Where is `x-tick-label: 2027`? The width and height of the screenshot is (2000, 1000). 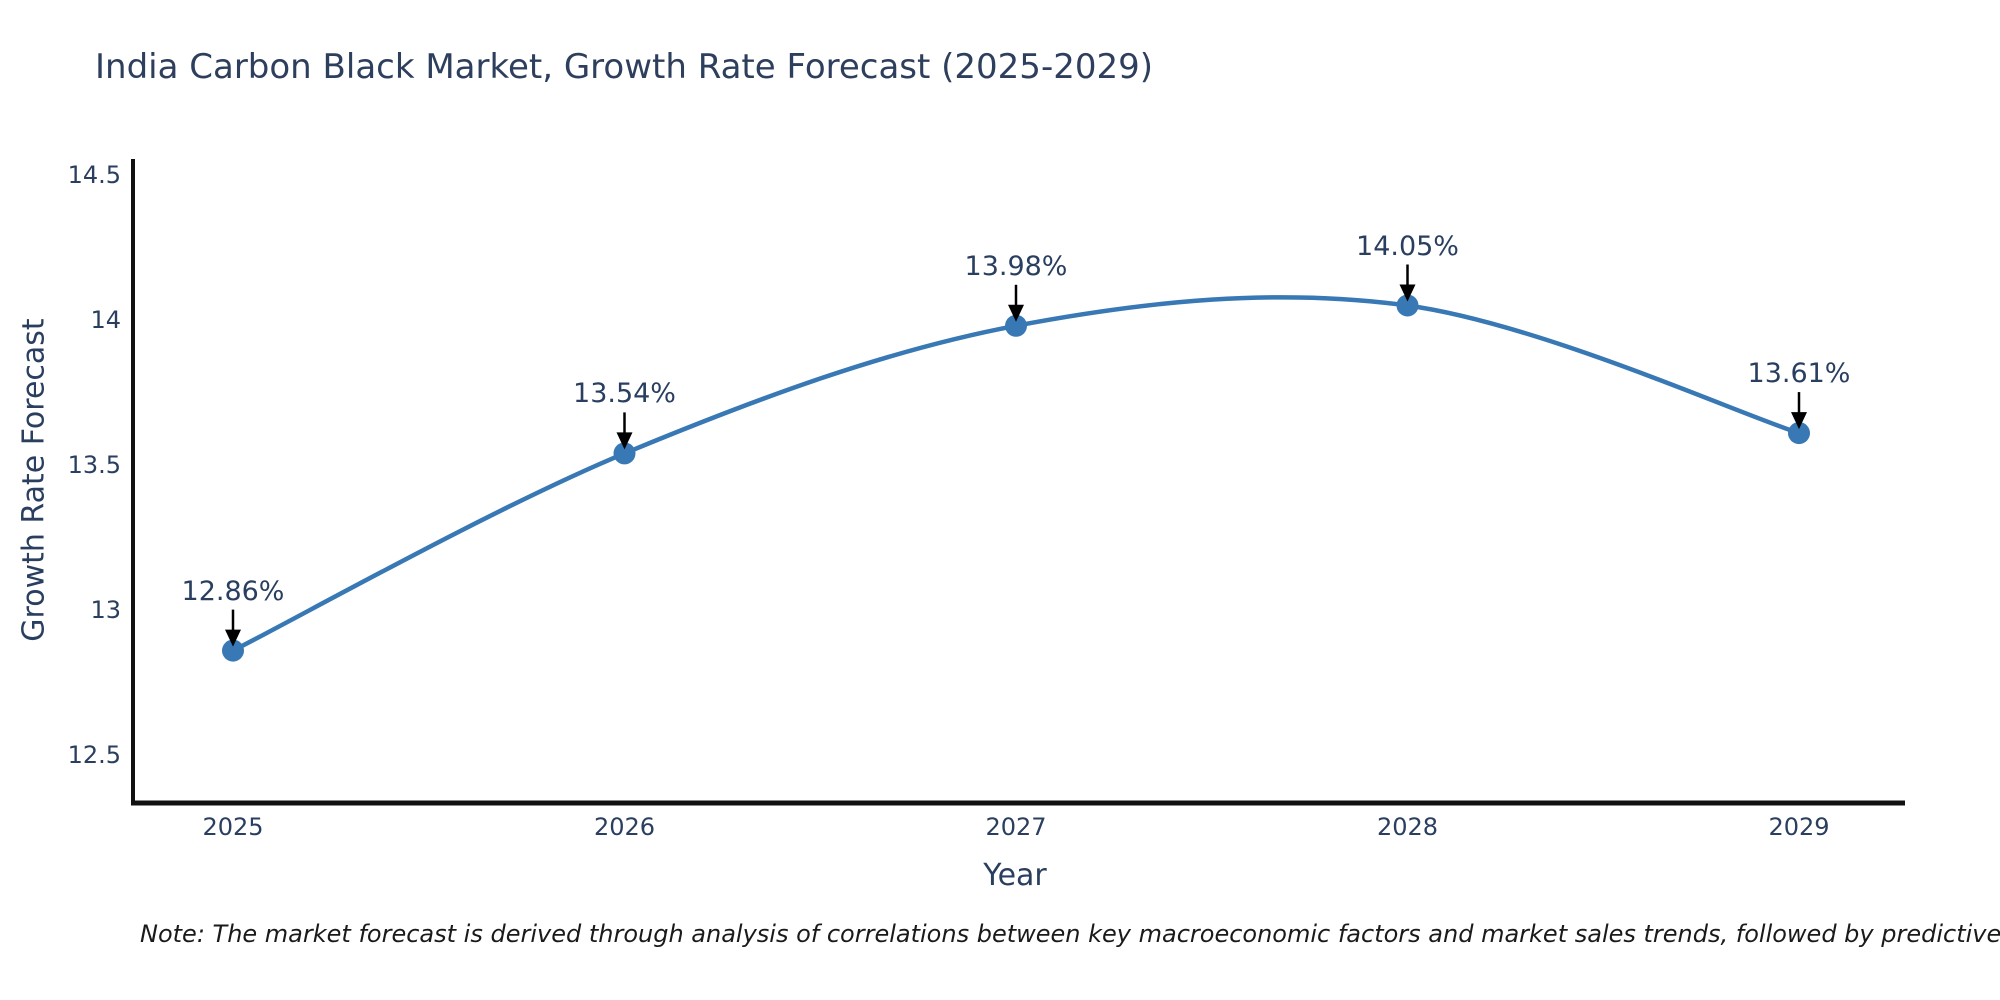
x-tick-label: 2027 is located at coordinates (1016, 827).